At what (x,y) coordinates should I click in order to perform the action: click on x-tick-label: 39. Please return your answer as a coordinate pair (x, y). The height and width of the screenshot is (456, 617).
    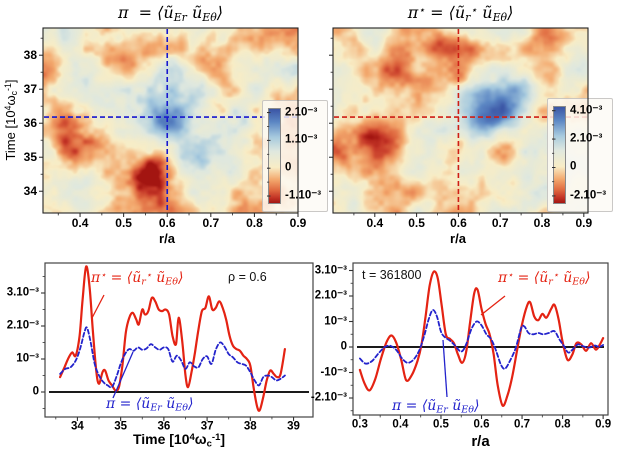
    Looking at the image, I should click on (293, 426).